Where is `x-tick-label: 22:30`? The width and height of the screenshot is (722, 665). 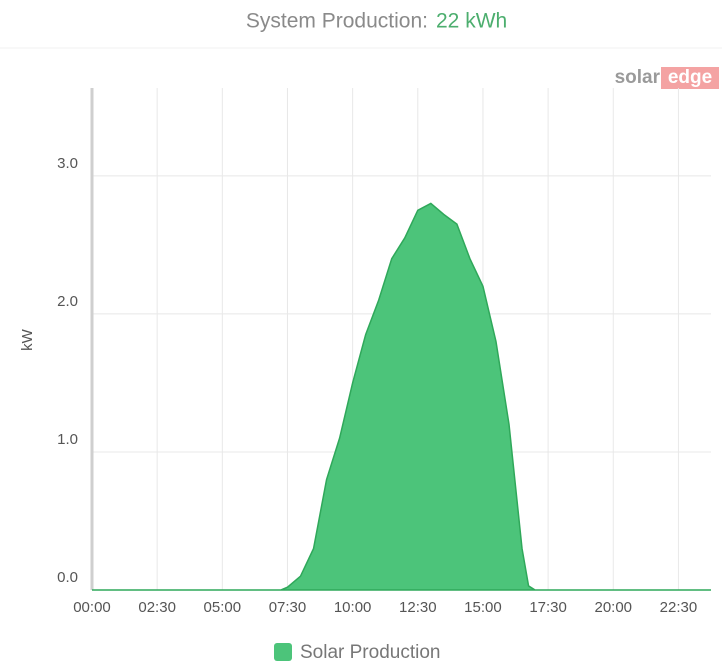
x-tick-label: 22:30 is located at coordinates (679, 607).